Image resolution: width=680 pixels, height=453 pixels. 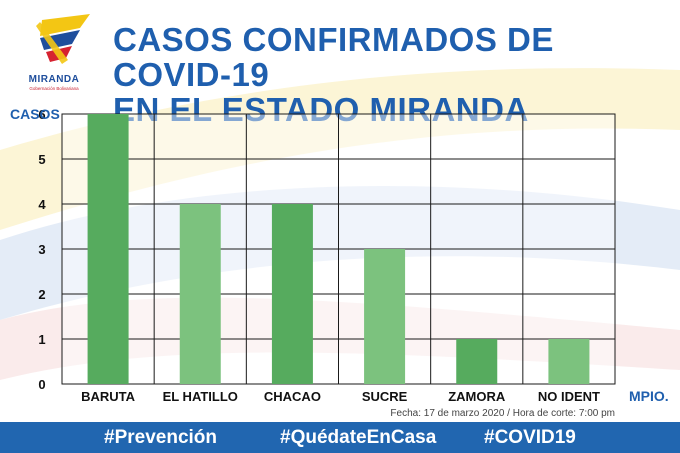 I want to click on hashtag-prevencion: #Prevención, so click(x=160, y=437).